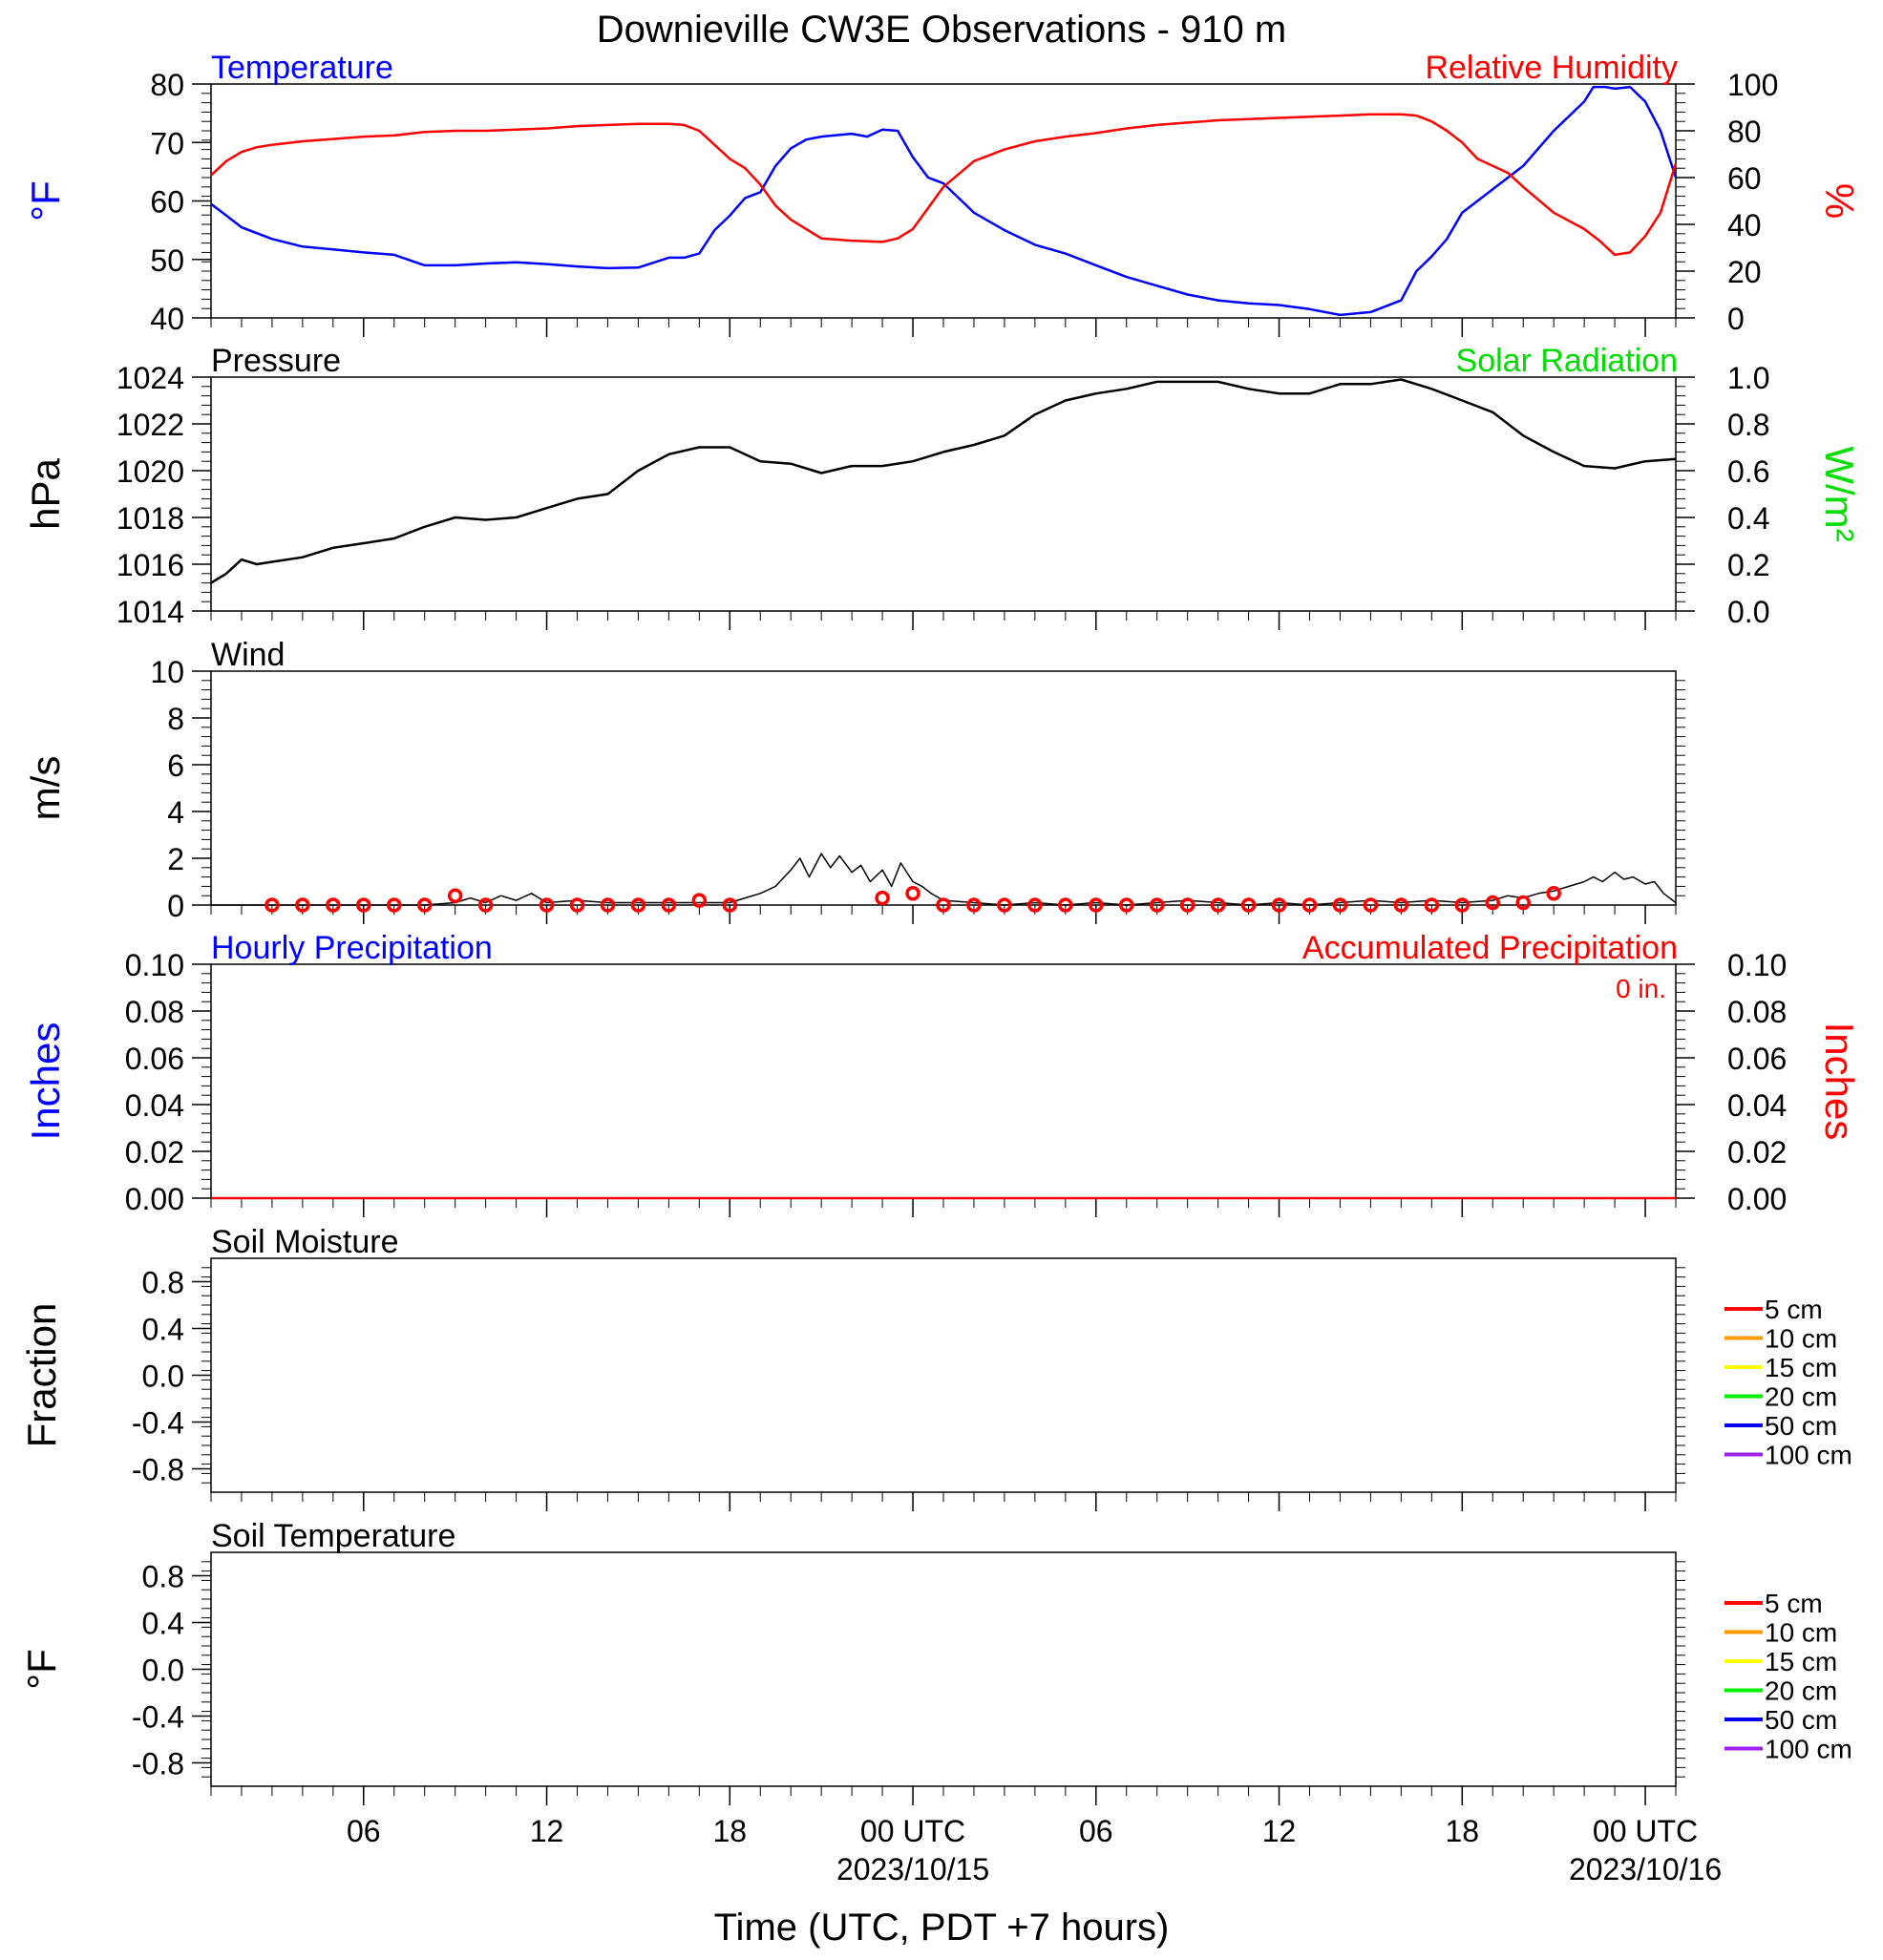  I want to click on y-axis-label-right: Inches, so click(1839, 1081).